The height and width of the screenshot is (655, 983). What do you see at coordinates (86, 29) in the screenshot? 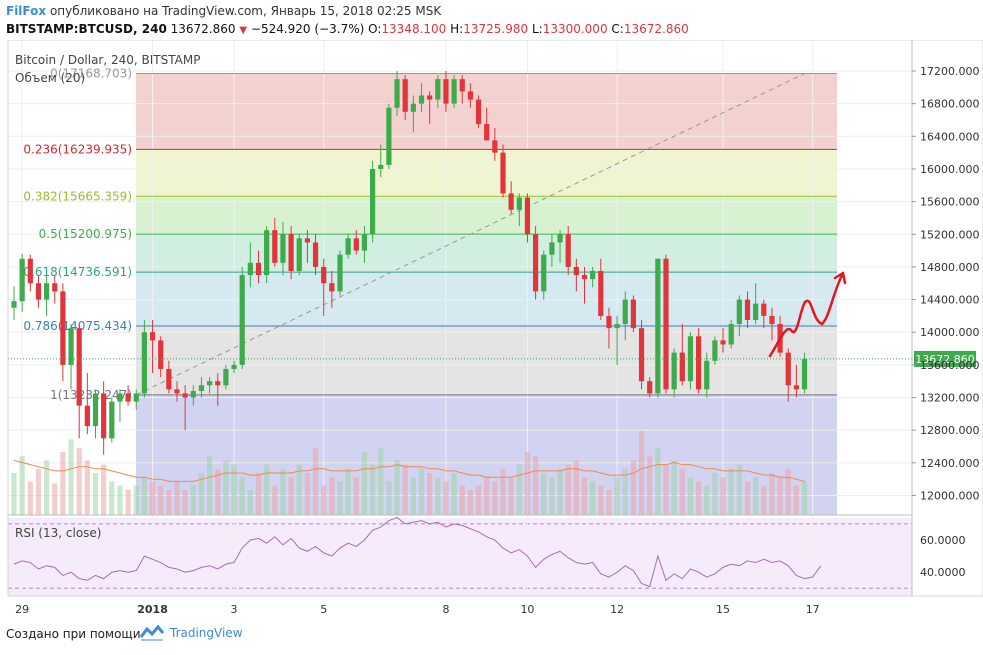
I see `symbol-label: BITSTAMP:BTCUSD, 240` at bounding box center [86, 29].